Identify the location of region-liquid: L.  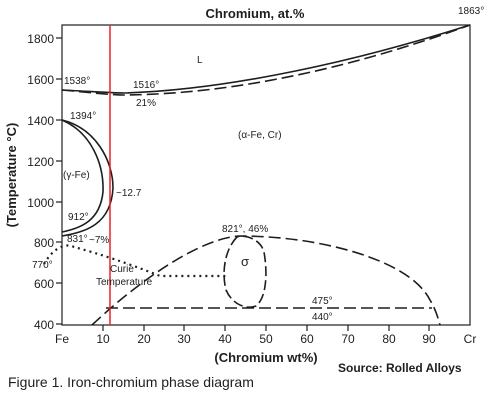
(200, 60).